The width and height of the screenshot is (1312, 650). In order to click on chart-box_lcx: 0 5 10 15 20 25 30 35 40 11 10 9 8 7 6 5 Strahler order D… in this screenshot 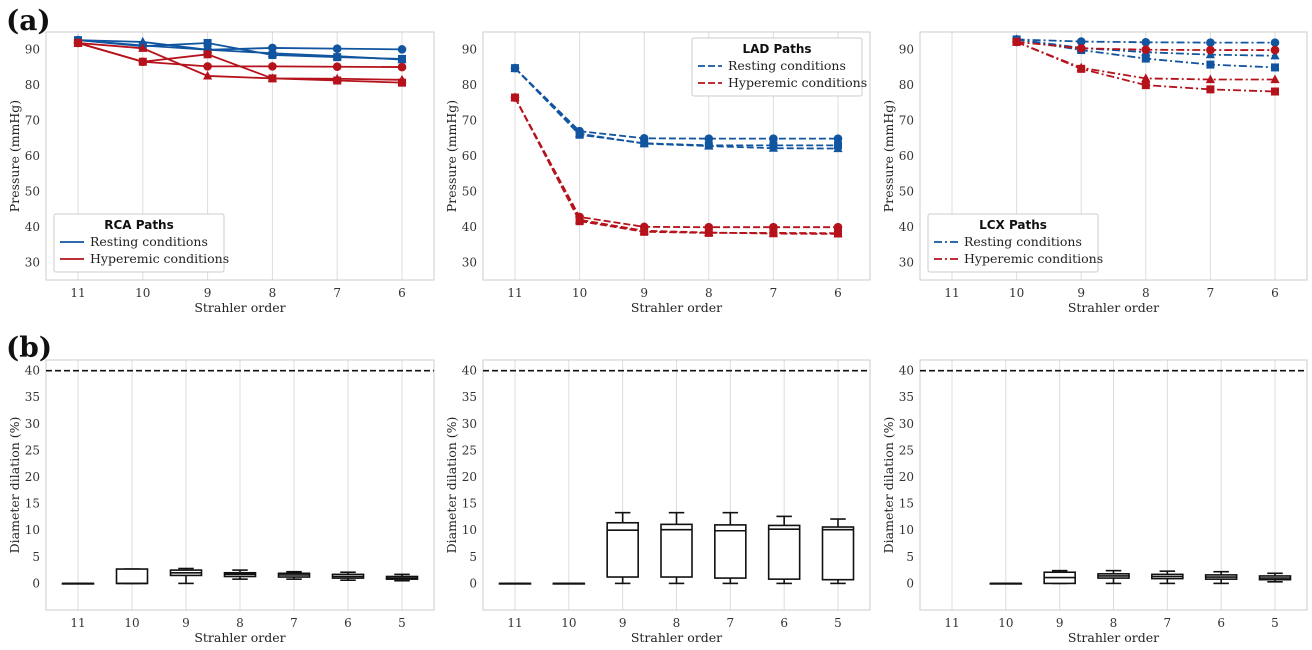, I will do `click(1094, 502)`.